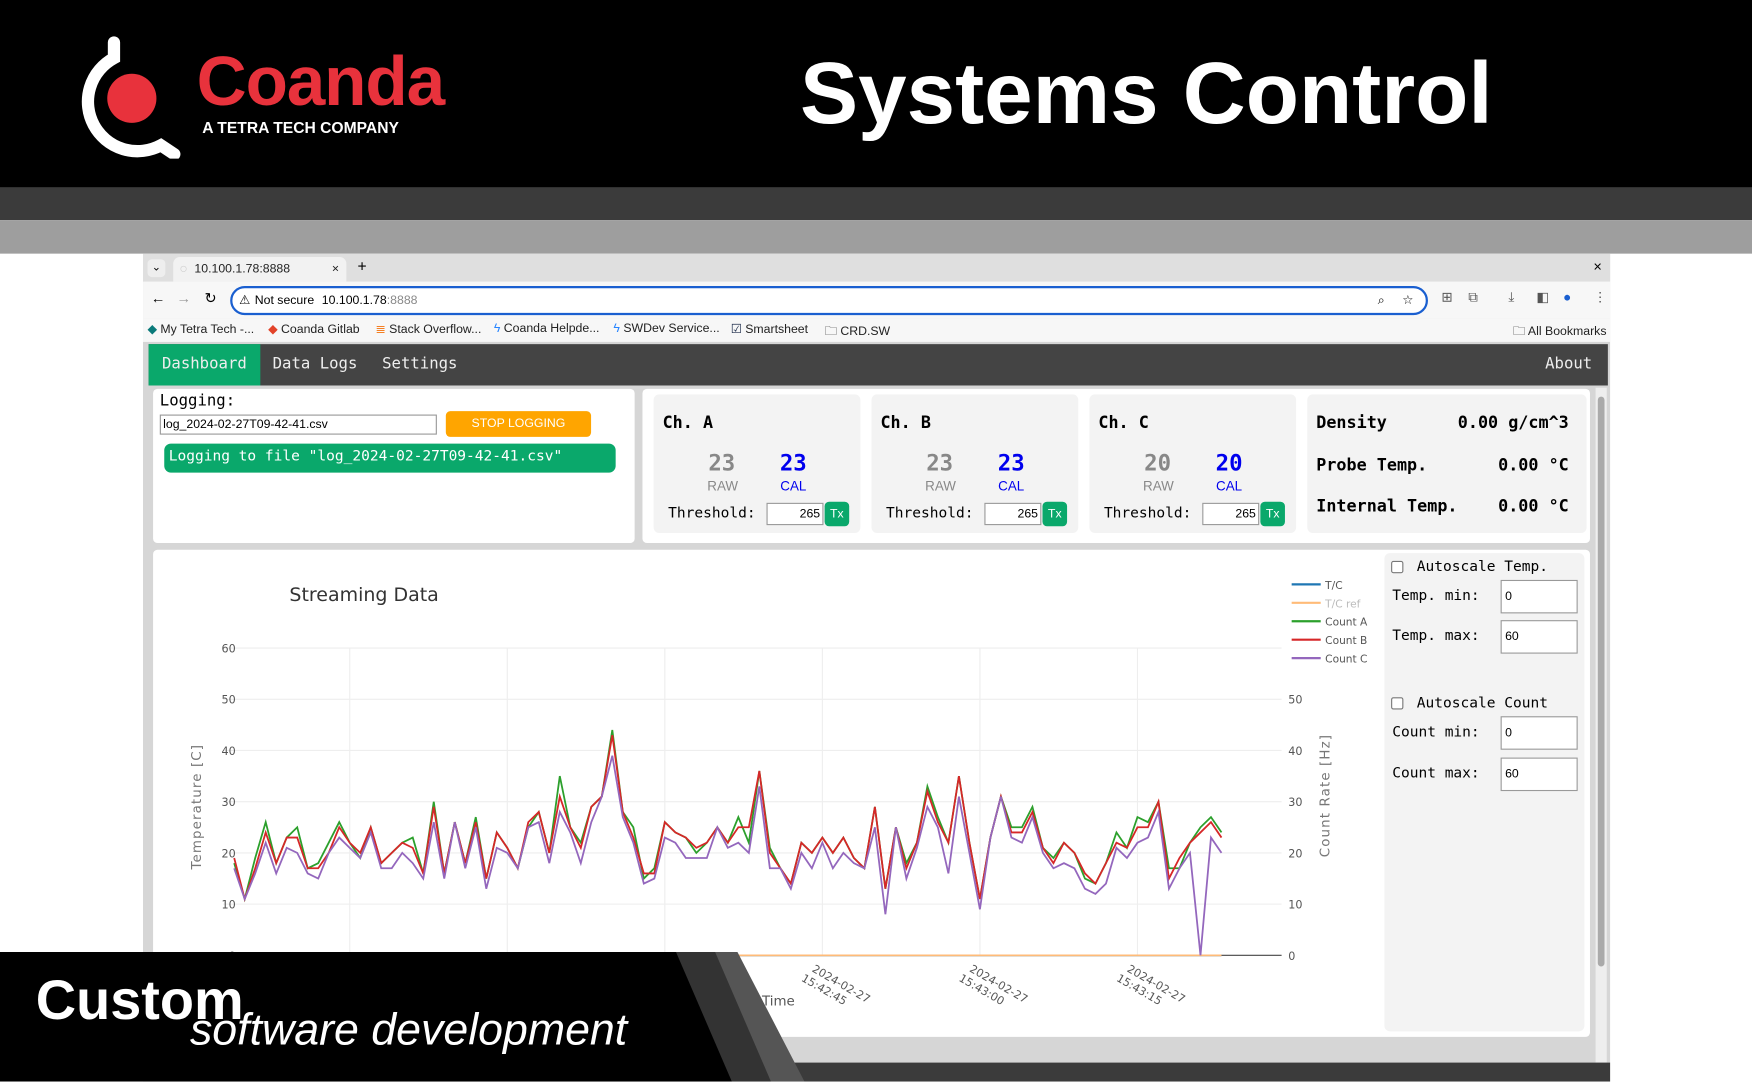  Describe the element at coordinates (1539, 596) in the screenshot. I see `temp-min-input: 0` at that location.